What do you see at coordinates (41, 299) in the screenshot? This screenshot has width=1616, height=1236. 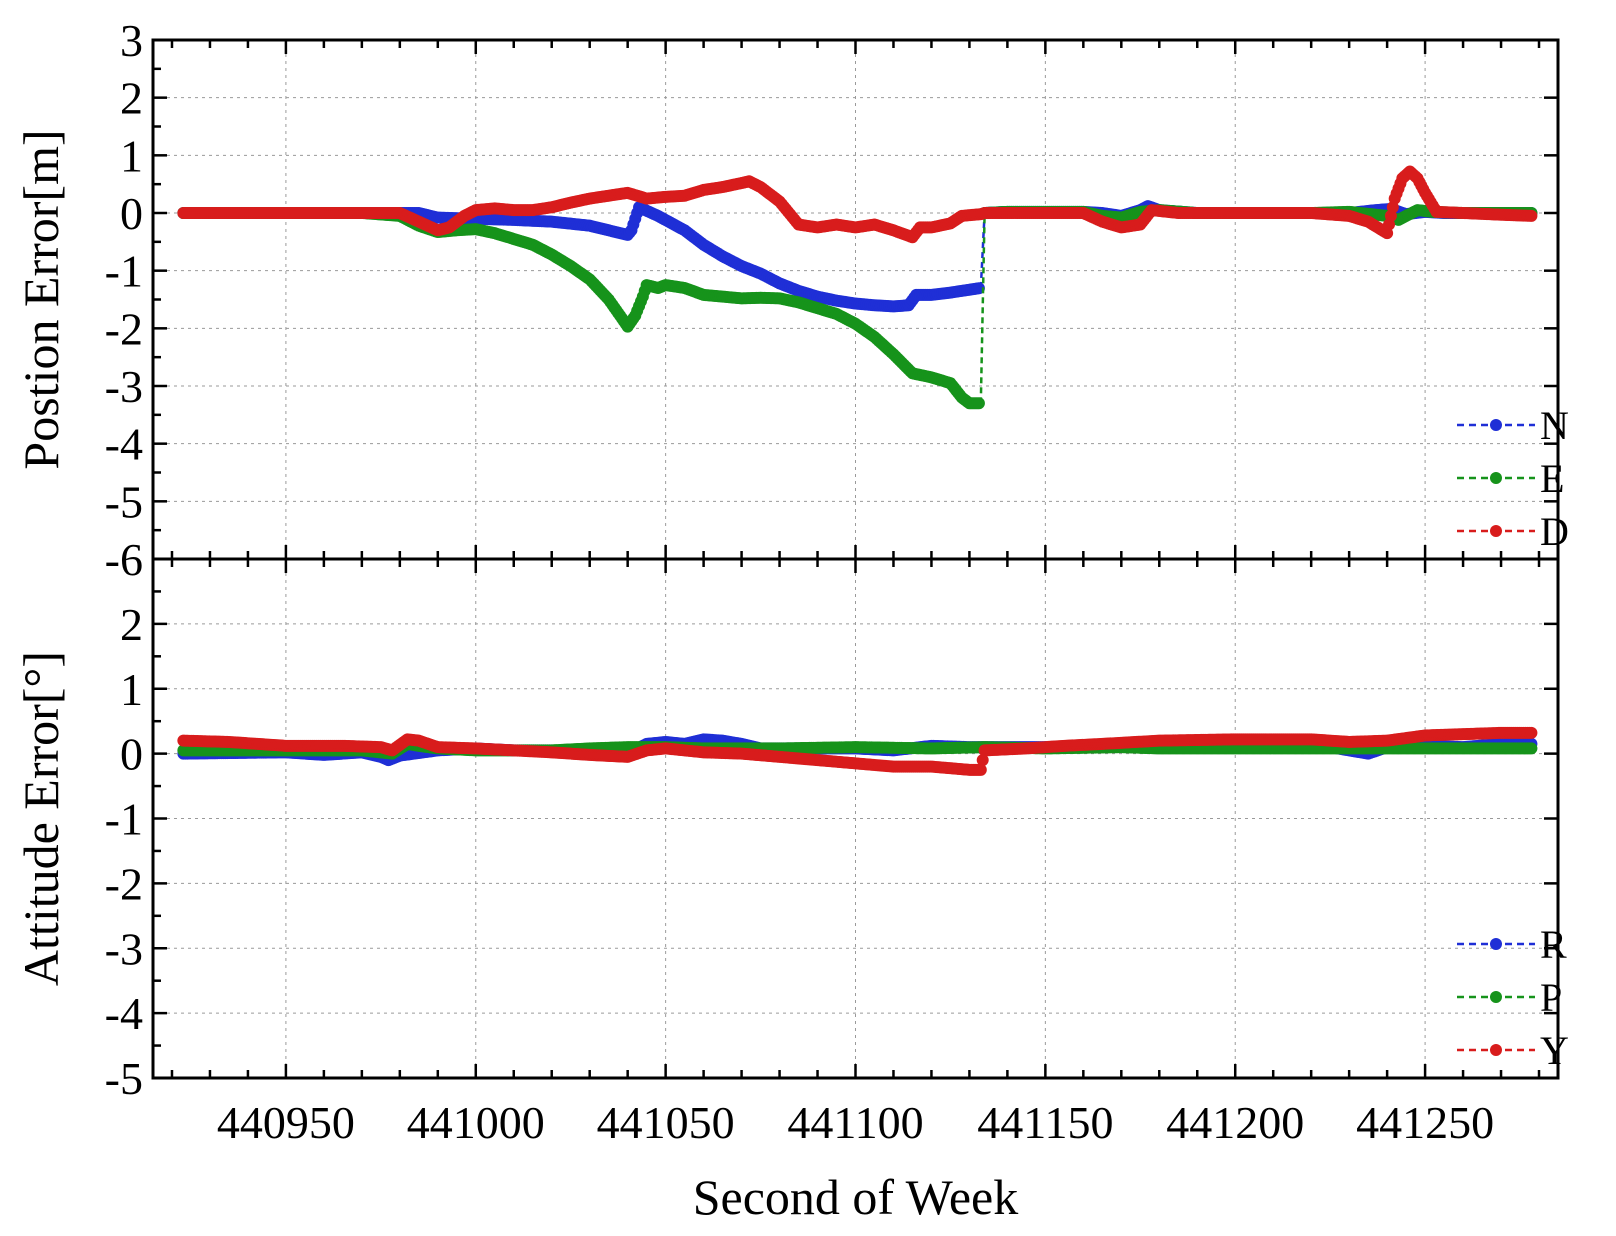 I see `top-y-axis-title: Postion Error[m]` at bounding box center [41, 299].